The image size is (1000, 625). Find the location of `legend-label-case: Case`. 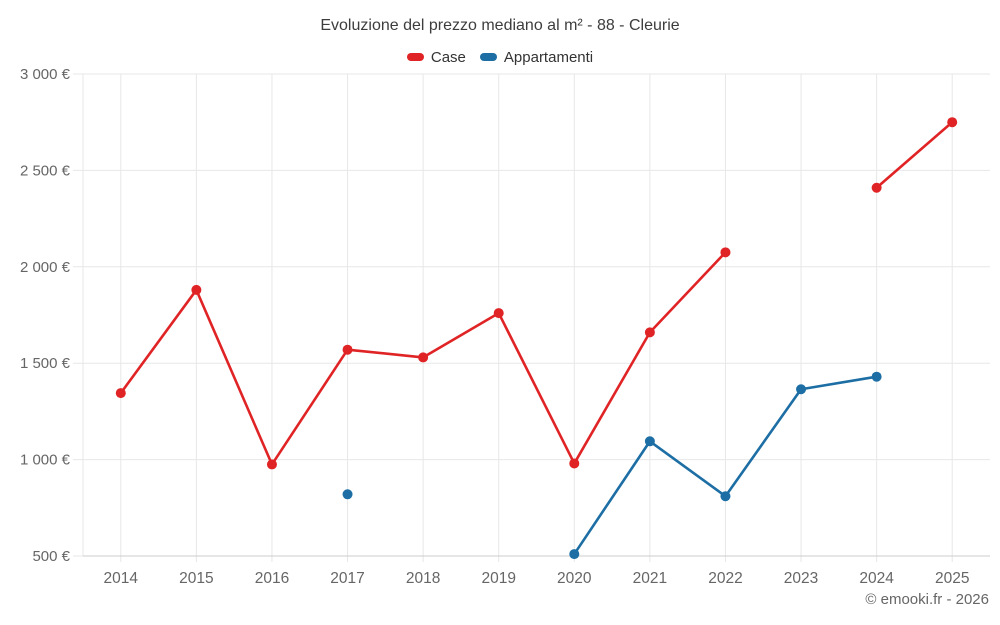

legend-label-case: Case is located at coordinates (448, 57).